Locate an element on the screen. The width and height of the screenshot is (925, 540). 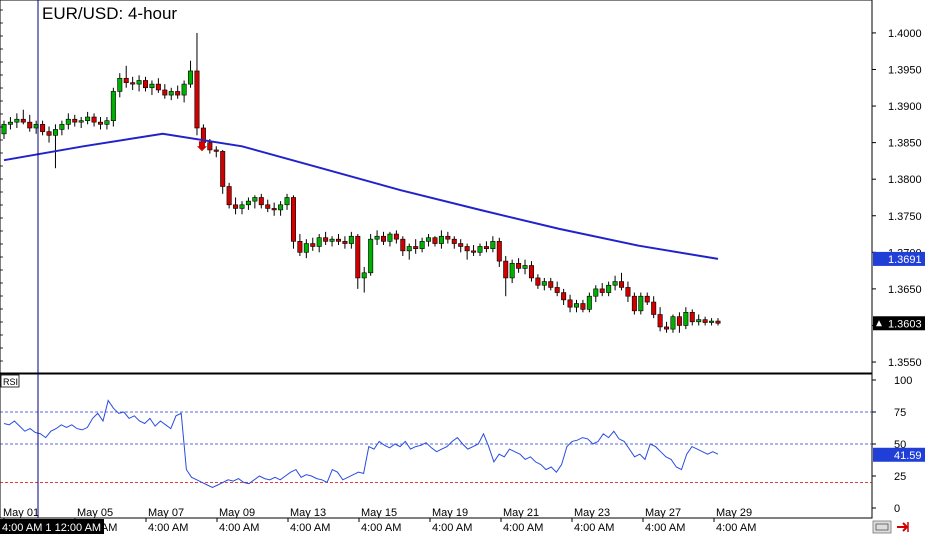
price-tick-label: 1.3650 is located at coordinates (905, 290).